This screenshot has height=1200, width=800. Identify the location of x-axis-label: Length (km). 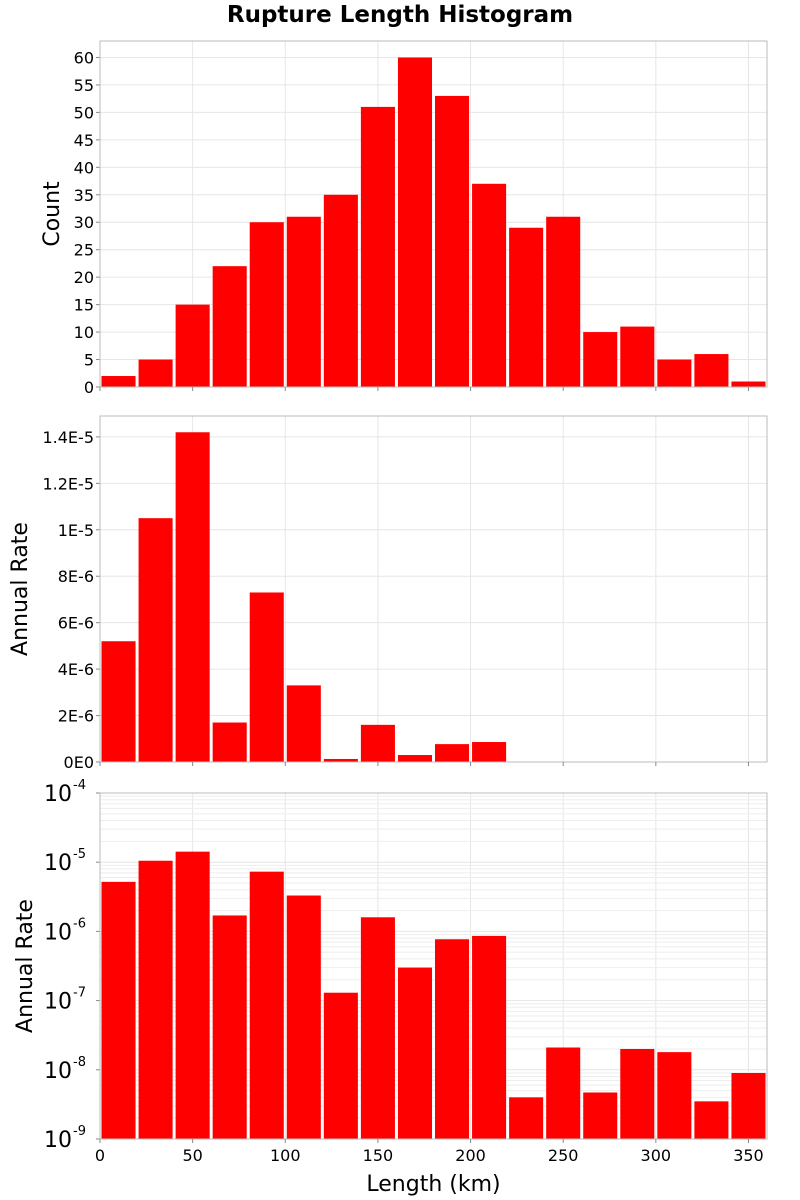
(433, 1184).